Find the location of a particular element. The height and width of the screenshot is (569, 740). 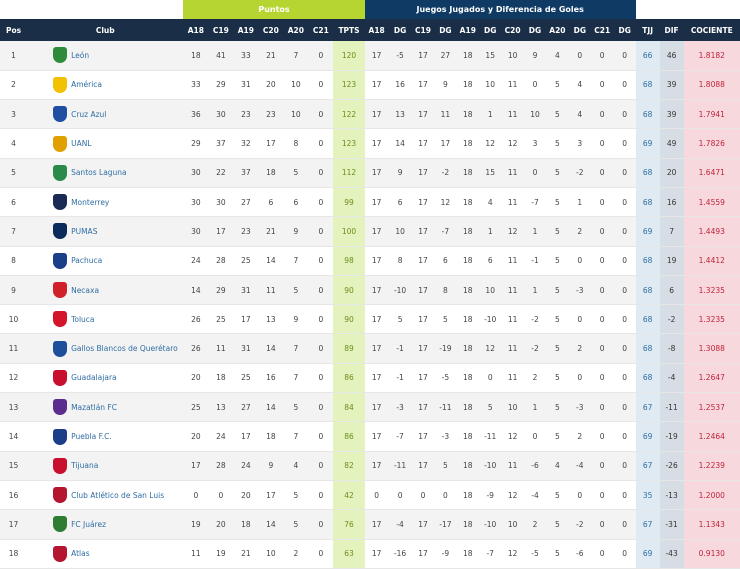

club-link: Tijuana is located at coordinates (85, 466).